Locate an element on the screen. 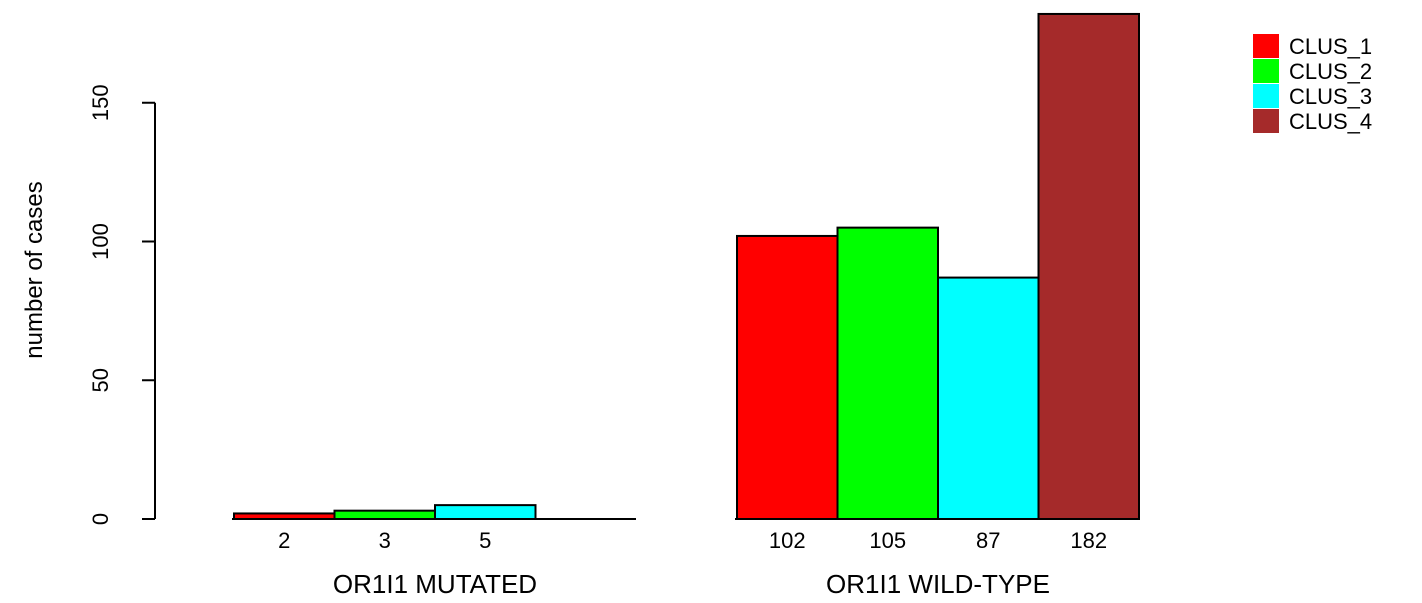 The height and width of the screenshot is (603, 1422). group-label: OR1I1 MUTATED is located at coordinates (435, 584).